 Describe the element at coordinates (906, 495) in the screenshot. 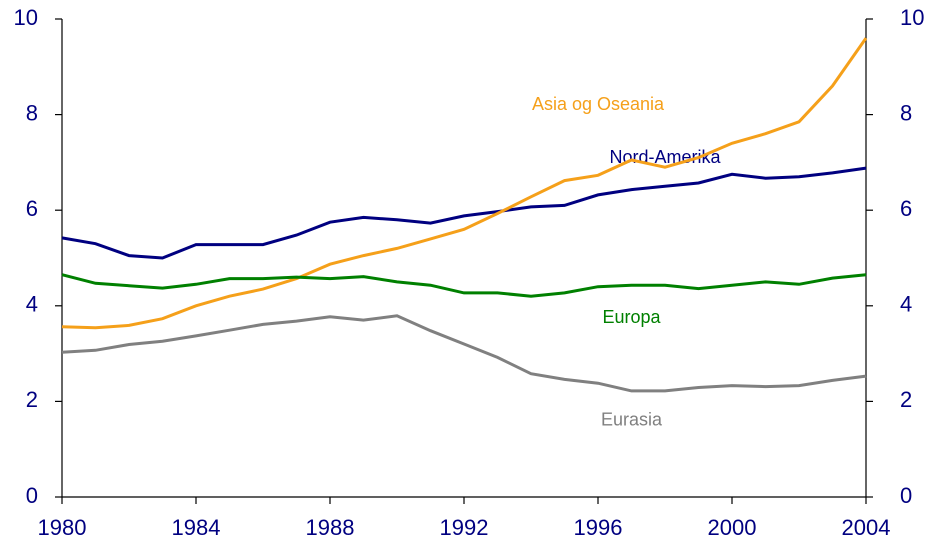

I see `y2-tick-label: 0` at that location.